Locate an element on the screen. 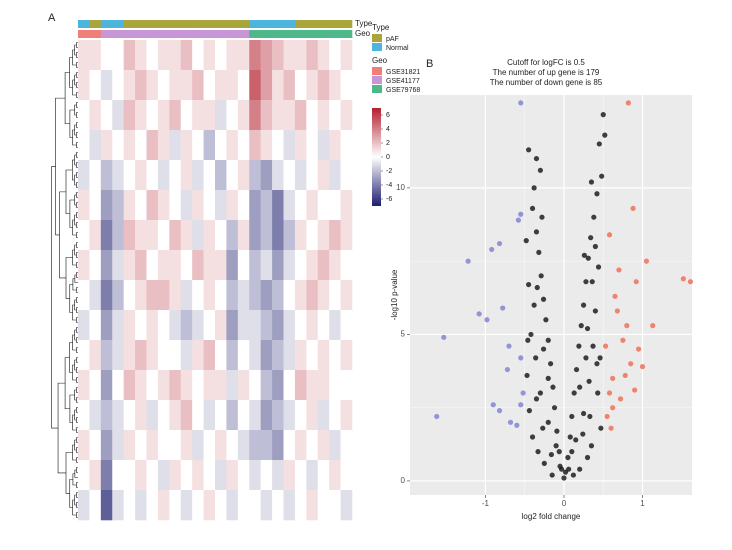 This screenshot has height=550, width=732. scale-tick-label: 4 is located at coordinates (388, 129).